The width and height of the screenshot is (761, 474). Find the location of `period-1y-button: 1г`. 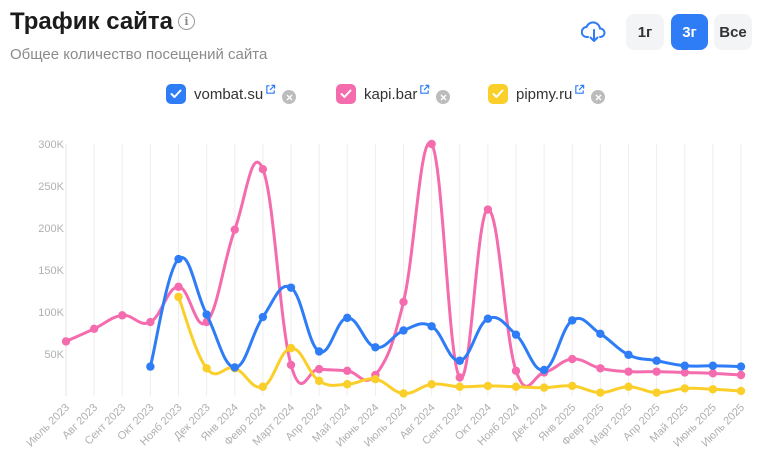

period-1y-button: 1г is located at coordinates (645, 32).